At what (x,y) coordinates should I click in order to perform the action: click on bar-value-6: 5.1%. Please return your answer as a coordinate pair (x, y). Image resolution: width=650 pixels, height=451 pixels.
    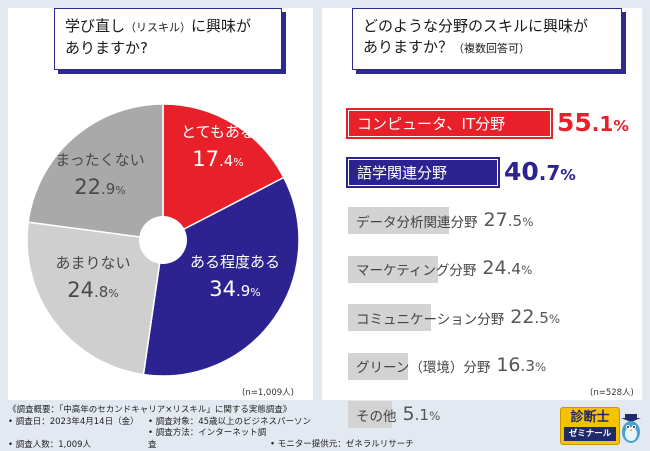
    Looking at the image, I should click on (421, 413).